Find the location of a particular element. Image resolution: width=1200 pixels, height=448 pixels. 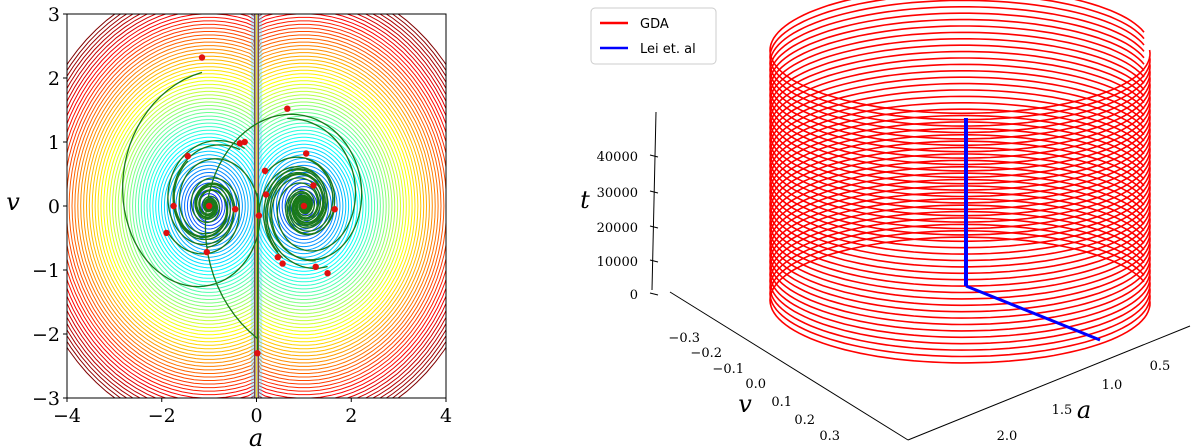

x-tick-label: −2 is located at coordinates (162, 416).